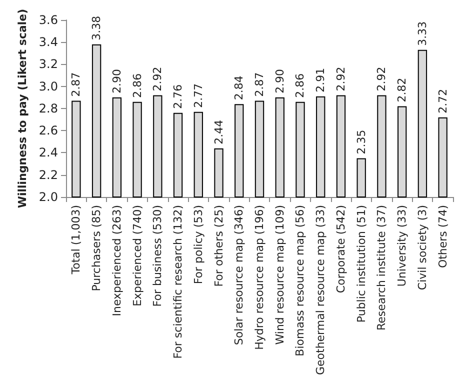  What do you see at coordinates (157, 256) in the screenshot?
I see `x-tick-label: For business (530)` at bounding box center [157, 256].